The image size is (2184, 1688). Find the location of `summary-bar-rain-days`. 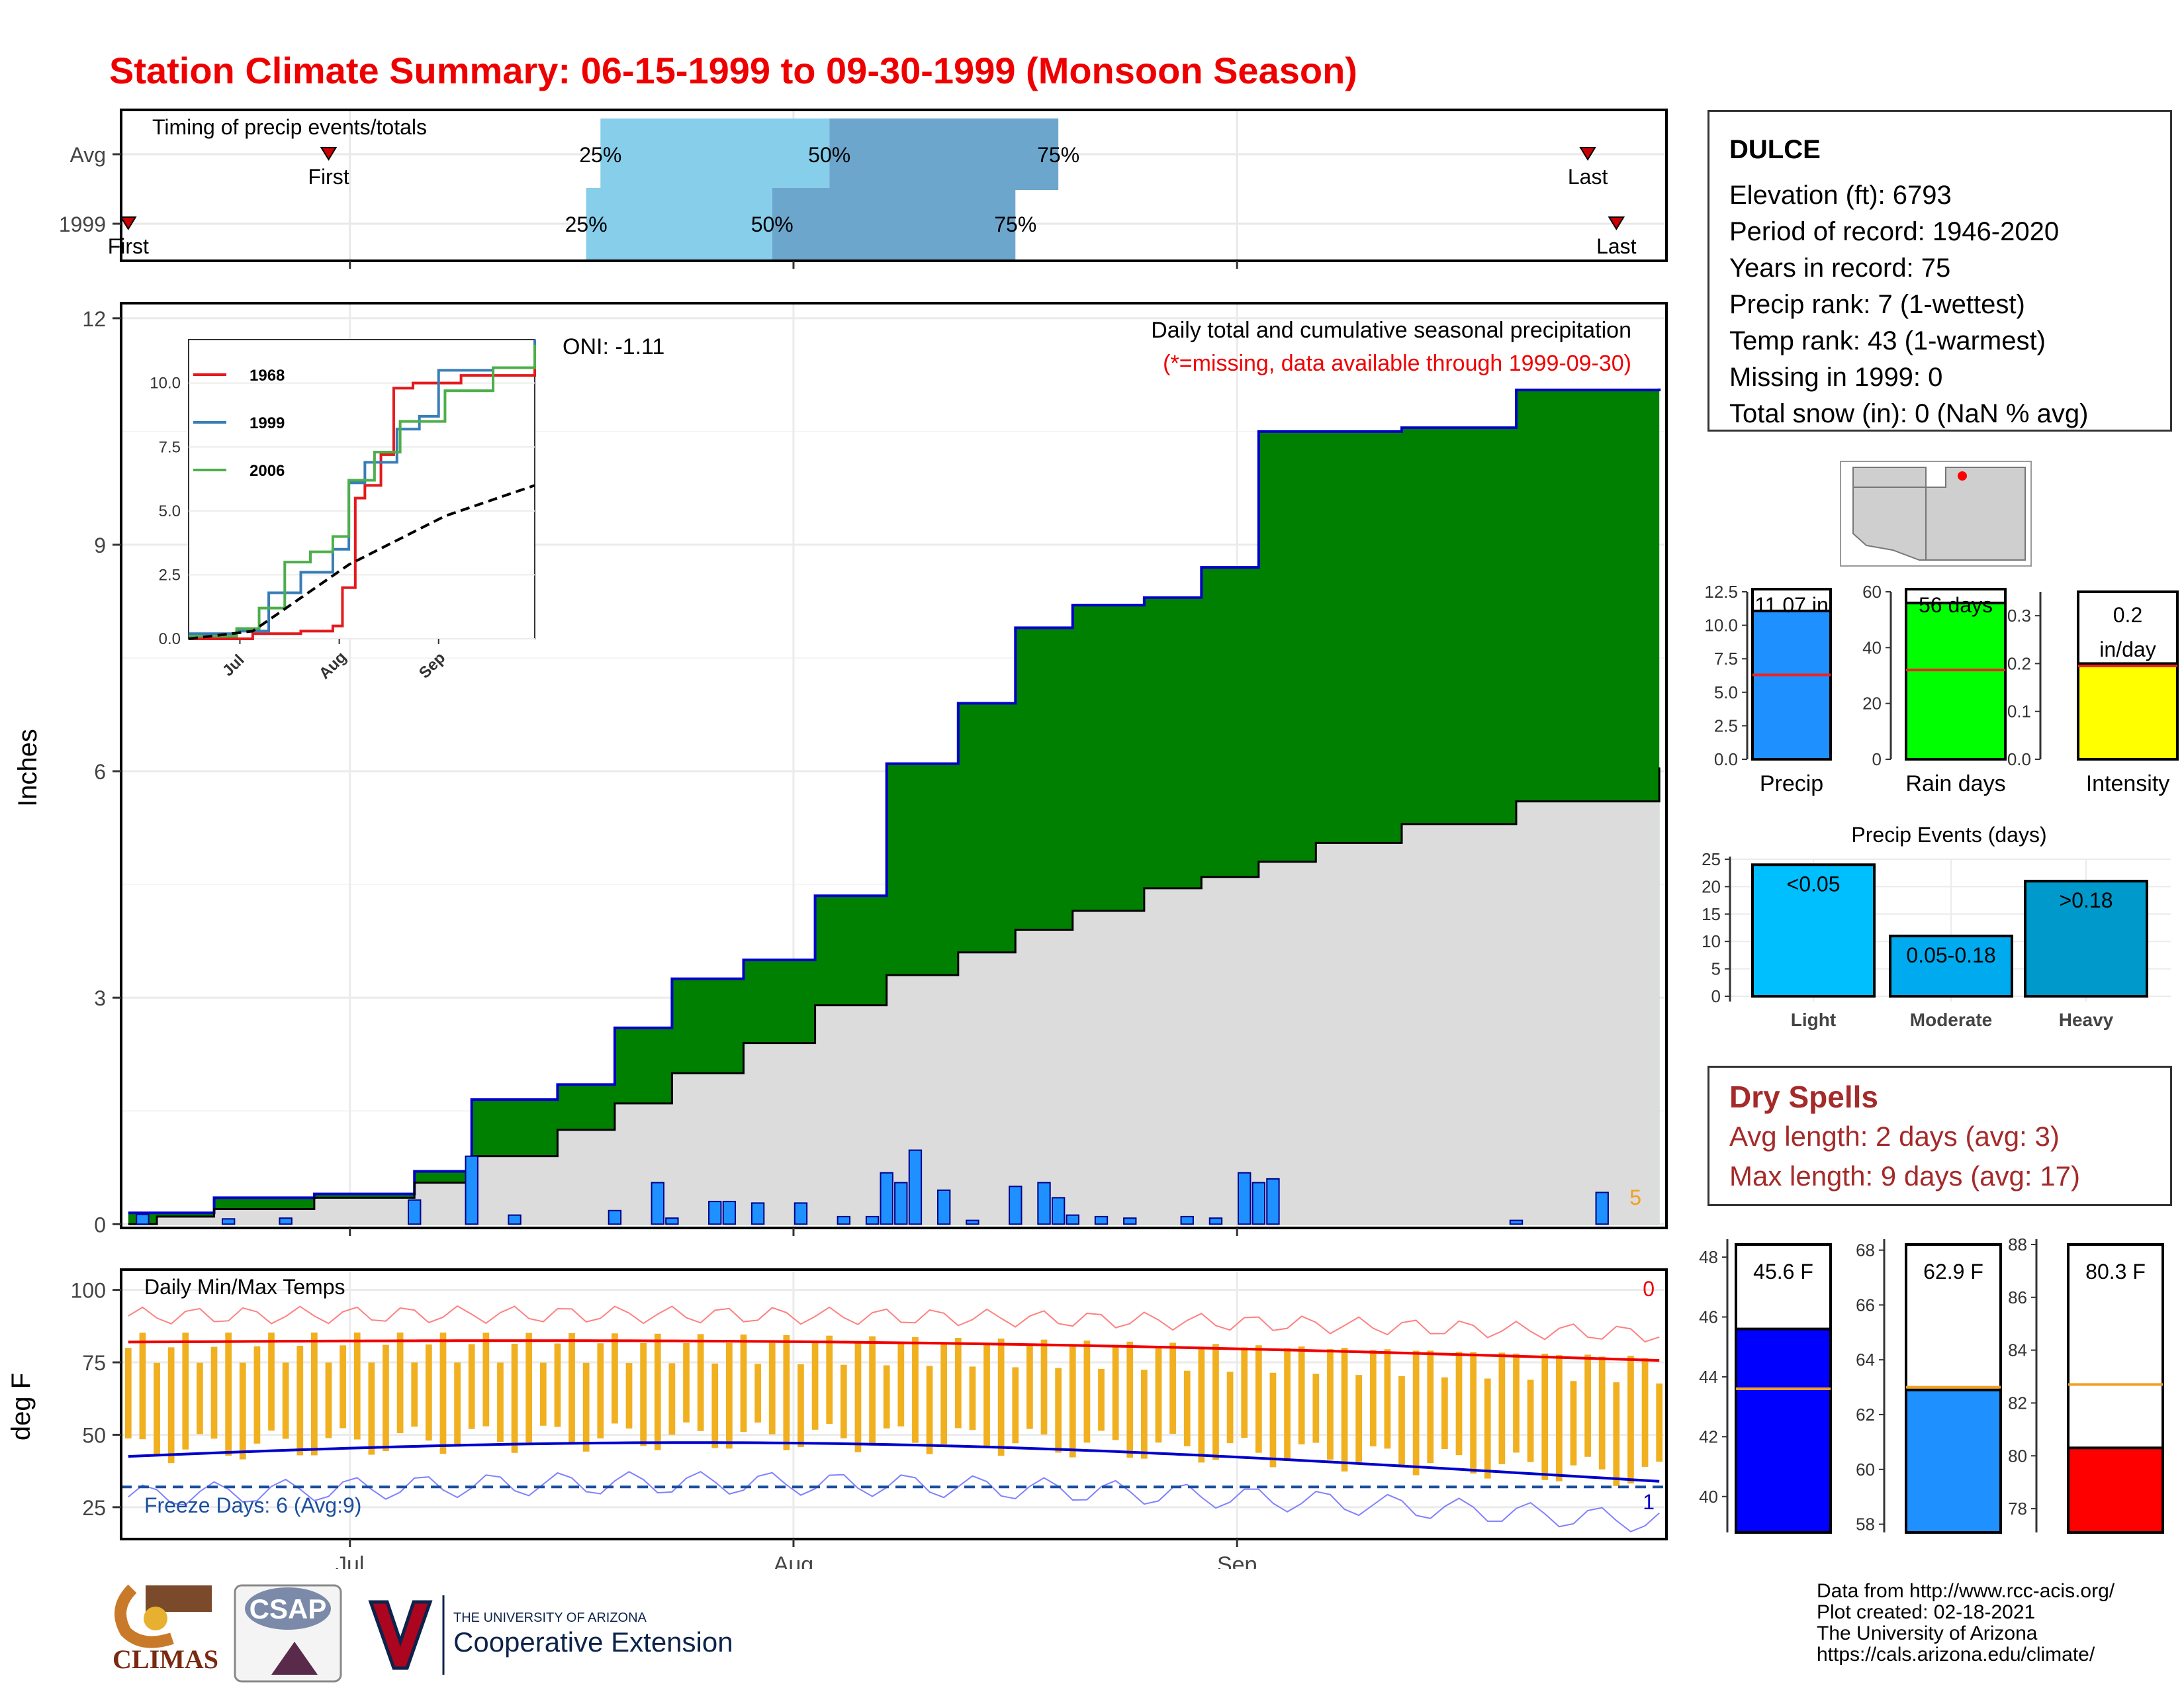

summary-bar-rain-days is located at coordinates (1956, 681).